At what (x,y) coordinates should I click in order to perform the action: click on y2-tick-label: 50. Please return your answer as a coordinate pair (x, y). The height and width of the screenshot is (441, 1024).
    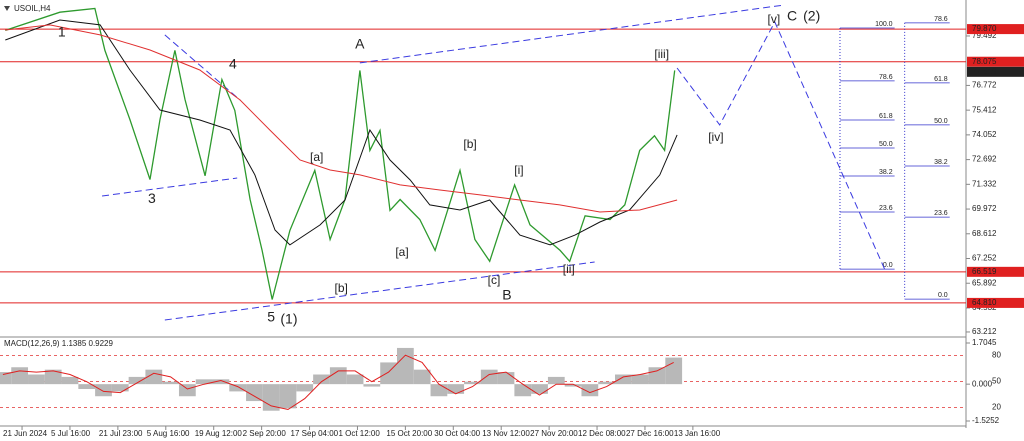
    Looking at the image, I should click on (996, 381).